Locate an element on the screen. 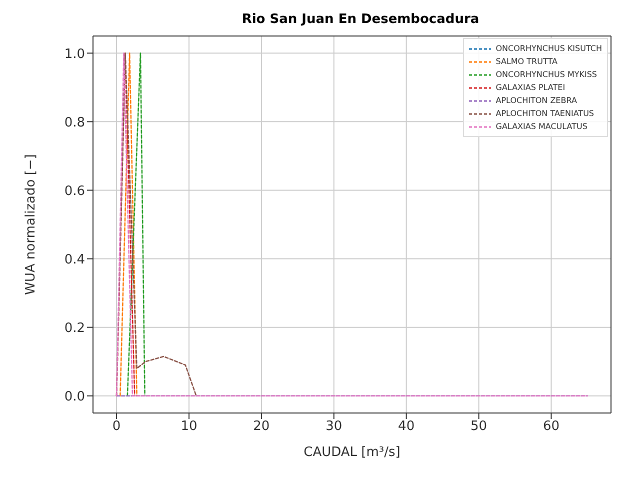  y-tick-label: 0.4 is located at coordinates (74, 260).